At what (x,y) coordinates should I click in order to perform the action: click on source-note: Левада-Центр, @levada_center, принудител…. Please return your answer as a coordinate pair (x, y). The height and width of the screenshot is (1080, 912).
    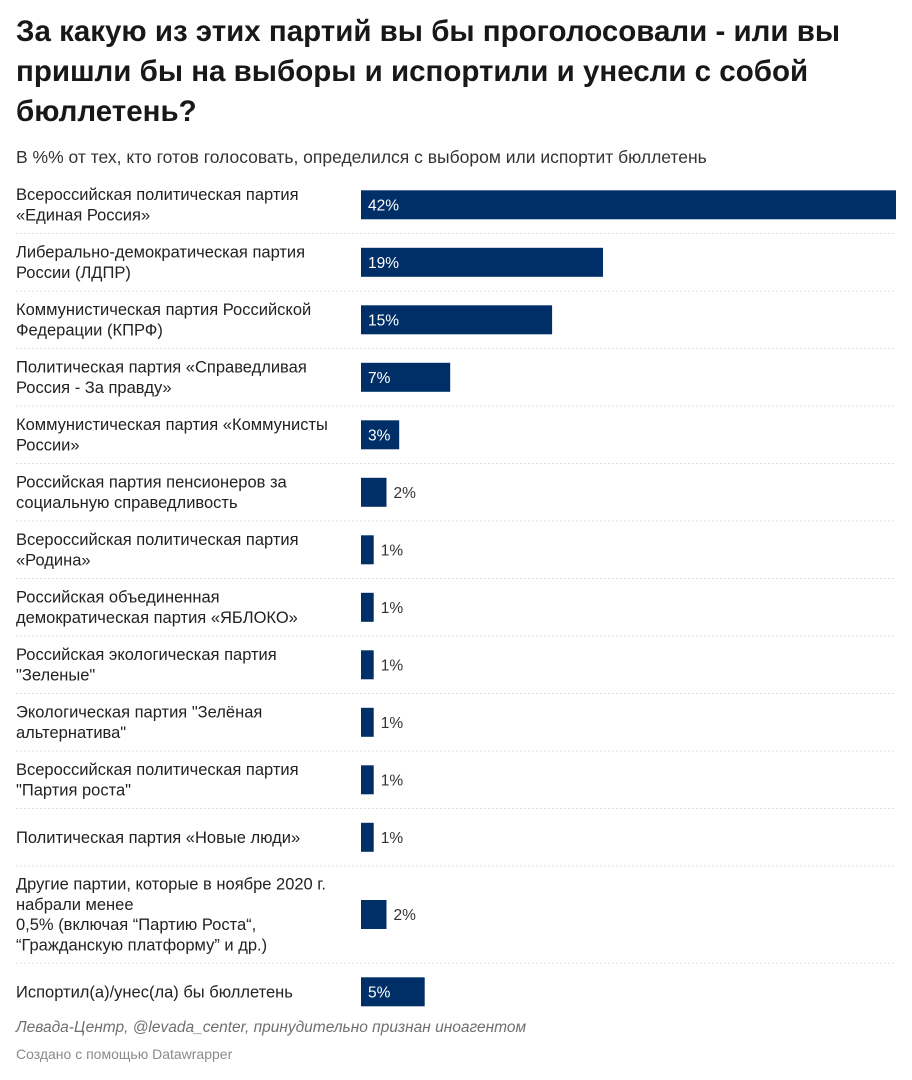
    Looking at the image, I should click on (271, 1027).